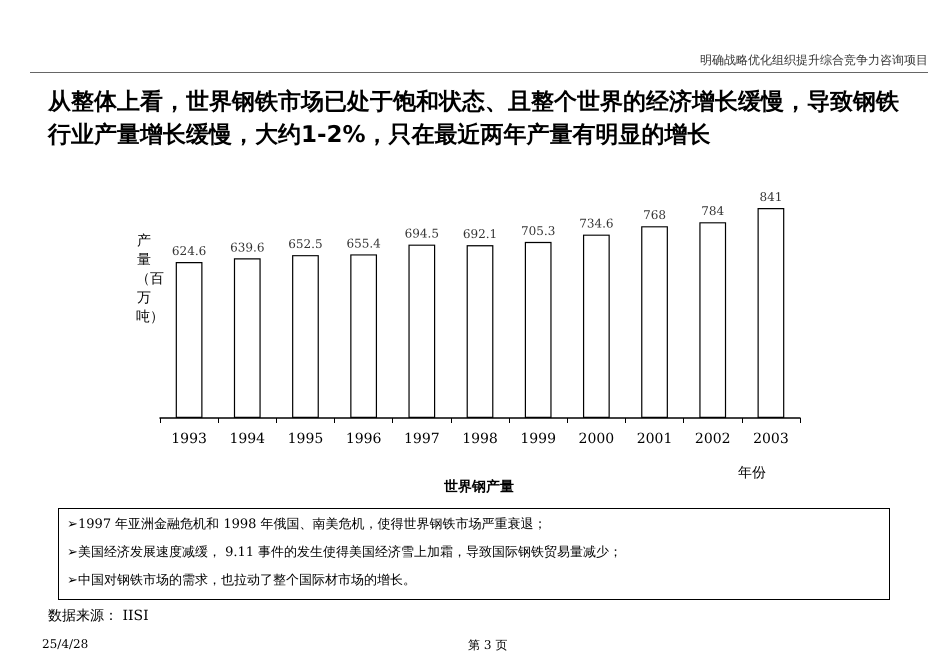 This screenshot has width=950, height=658. I want to click on data-label: 705.3, so click(538, 231).